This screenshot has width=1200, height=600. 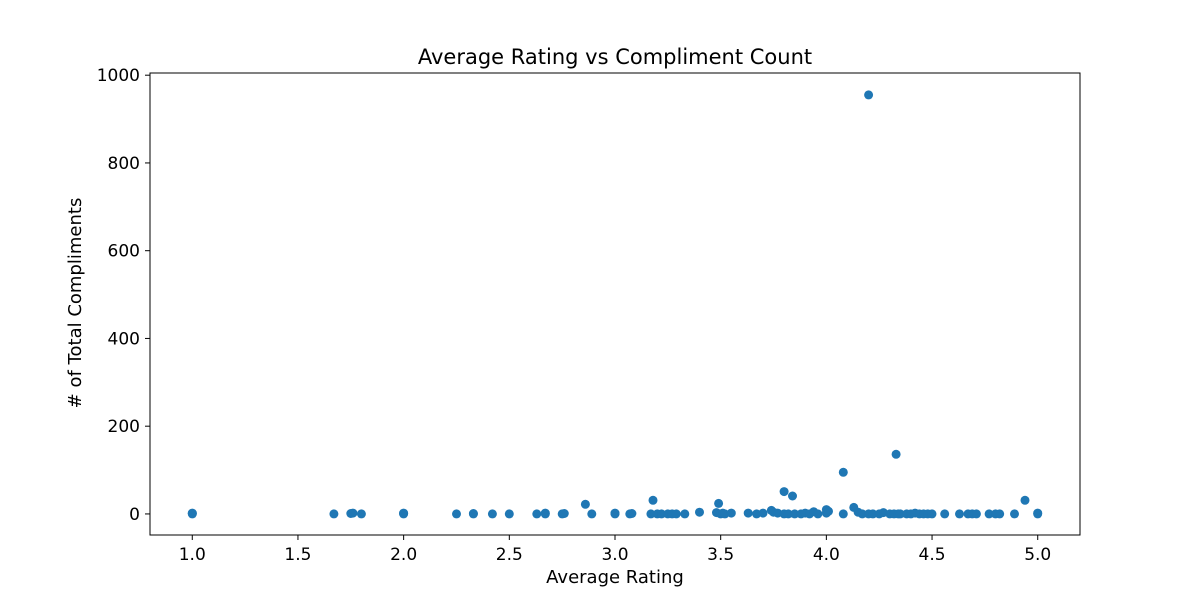 I want to click on x-tick-label: 3.0, so click(x=614, y=555).